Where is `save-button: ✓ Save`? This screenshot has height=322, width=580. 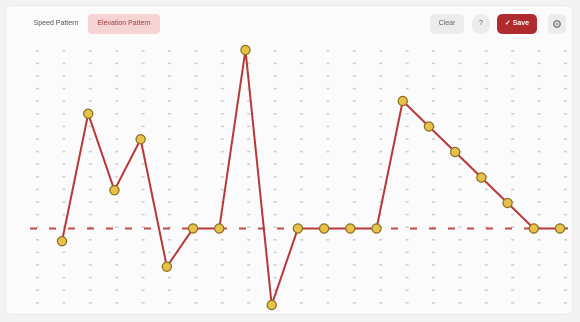
save-button: ✓ Save is located at coordinates (517, 24).